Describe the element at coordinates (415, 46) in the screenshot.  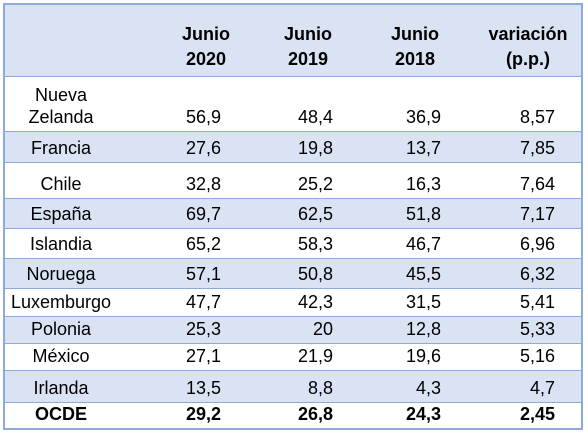
I see `header-junio-2018: Junio 2018` at that location.